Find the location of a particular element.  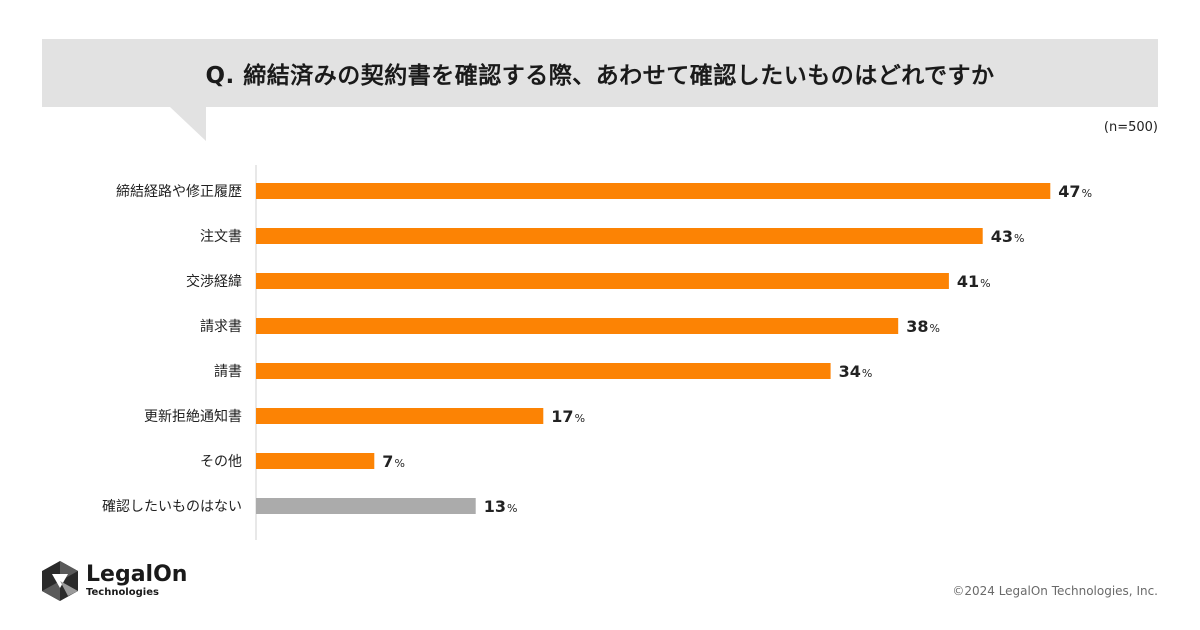

brand-logo: LegalOn Technologies is located at coordinates (113, 581).